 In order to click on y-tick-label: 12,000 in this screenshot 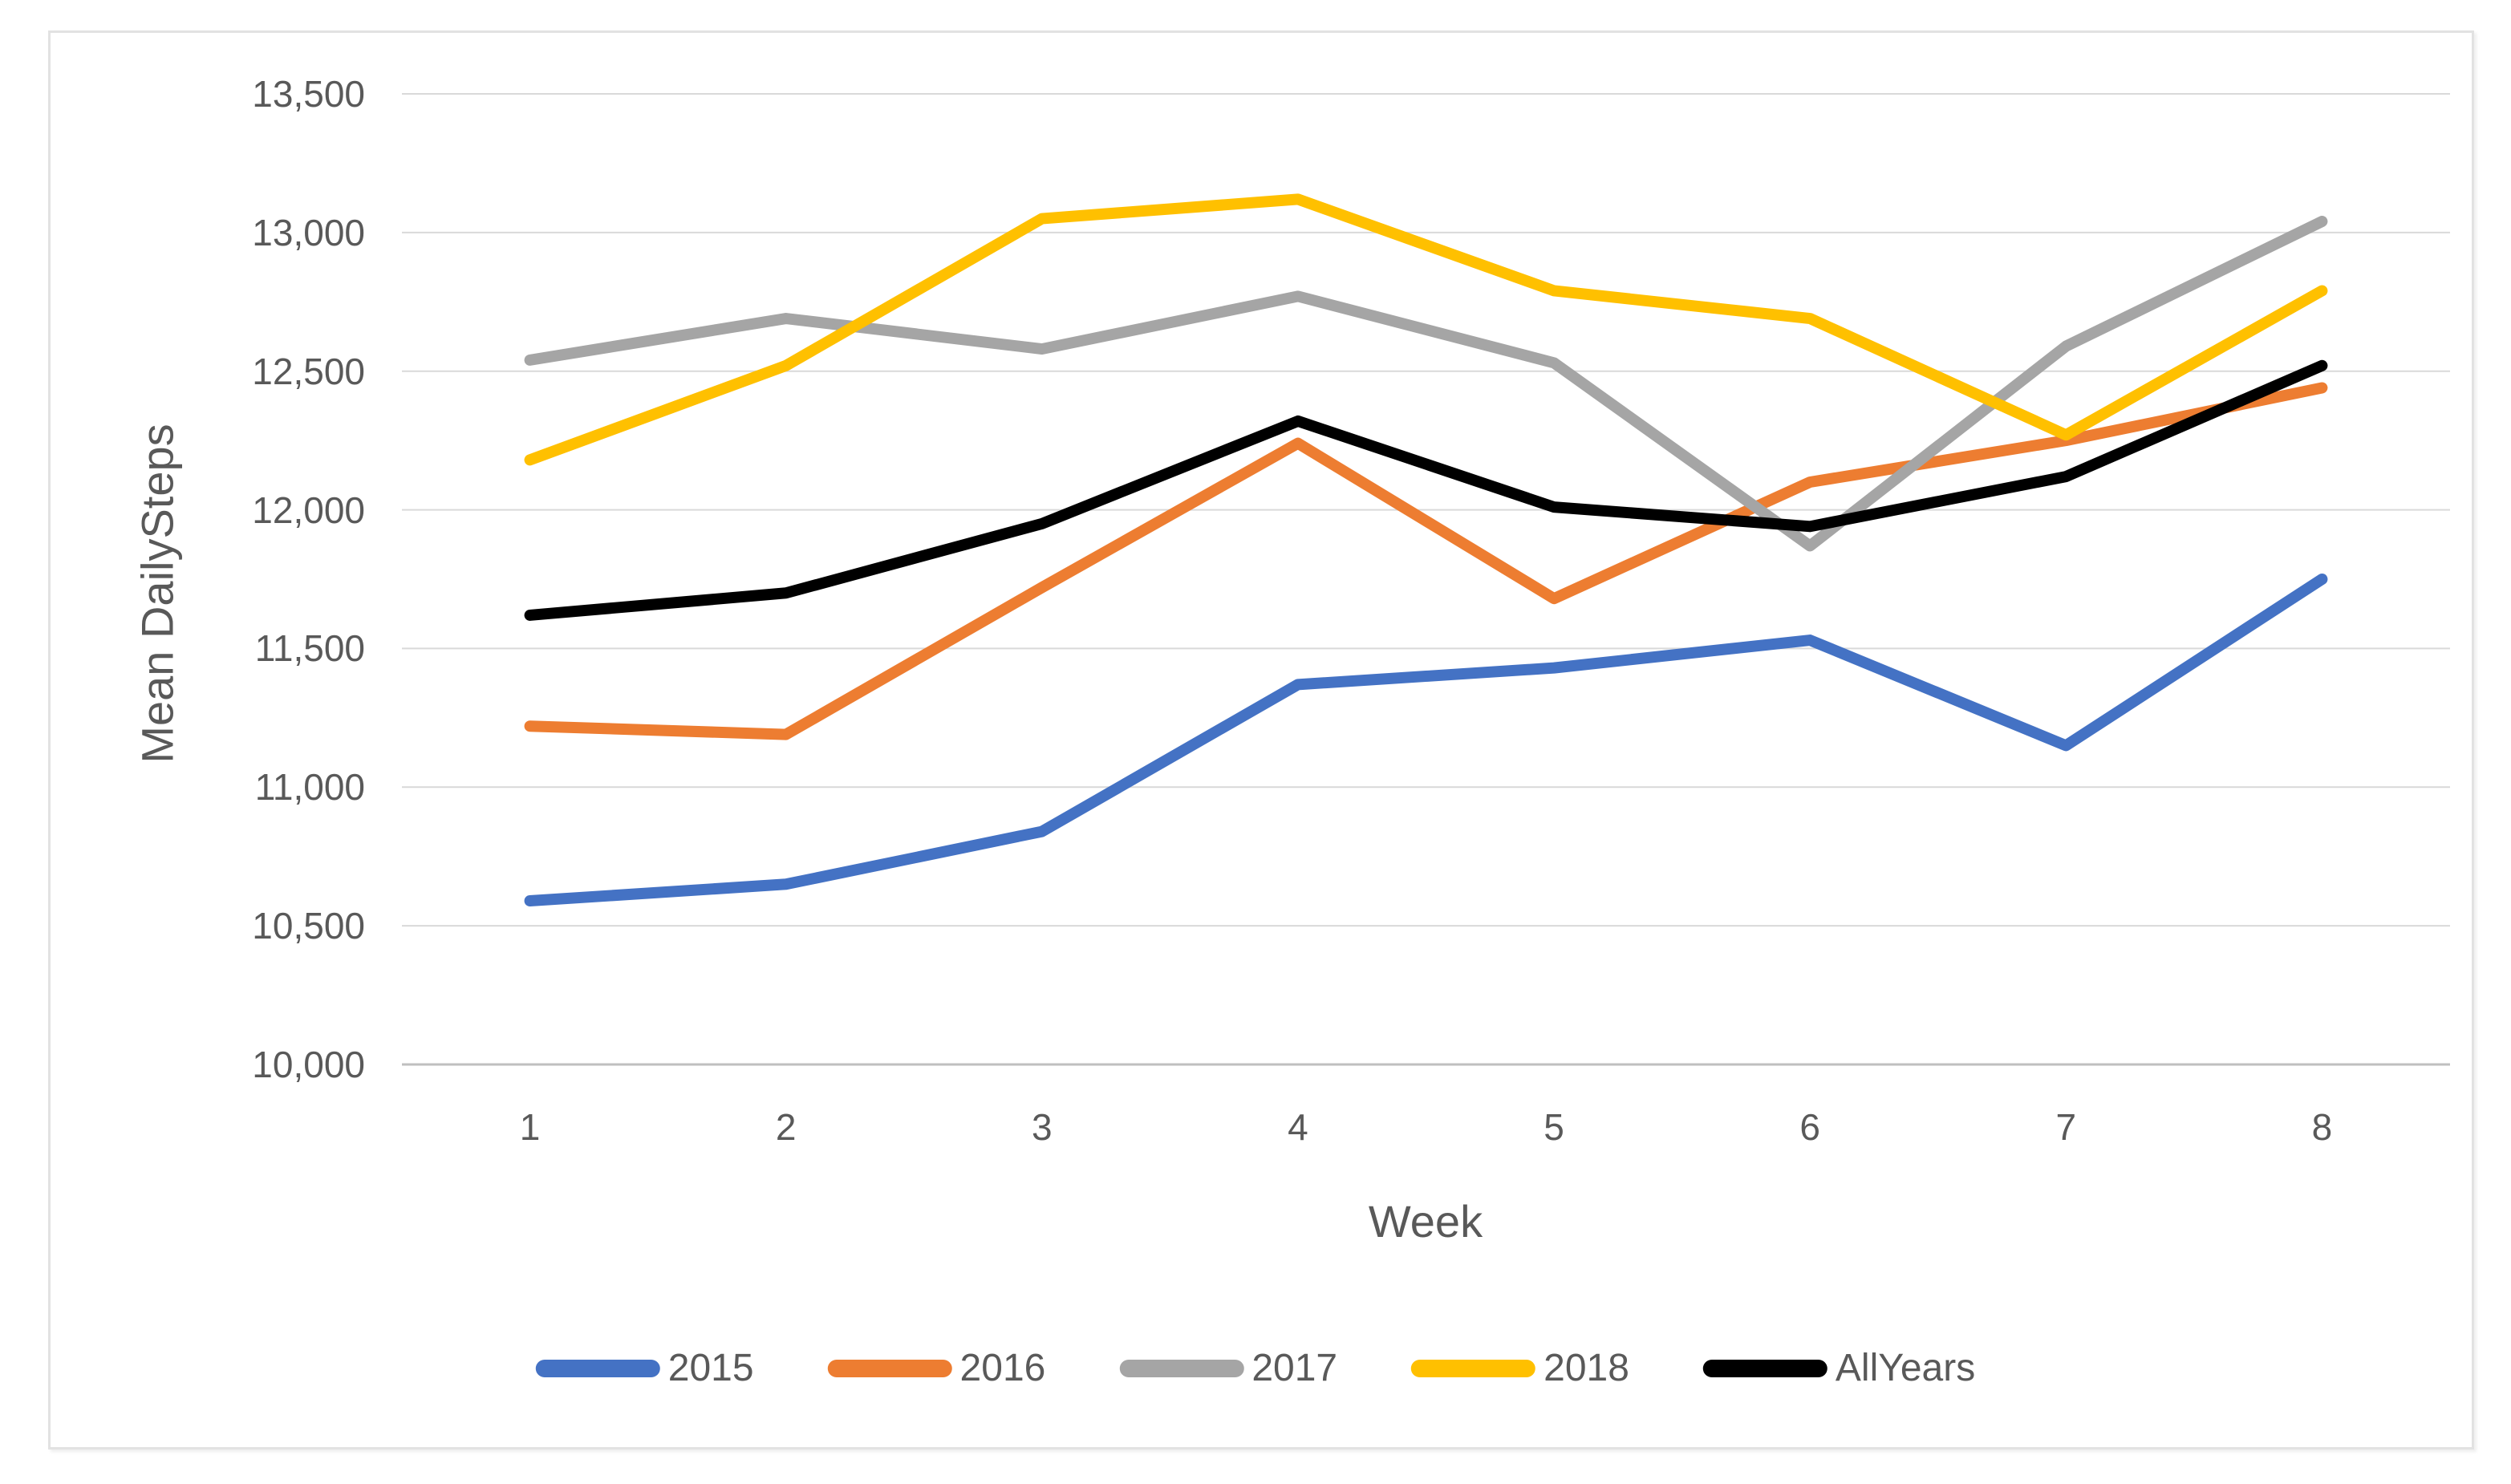, I will do `click(308, 510)`.